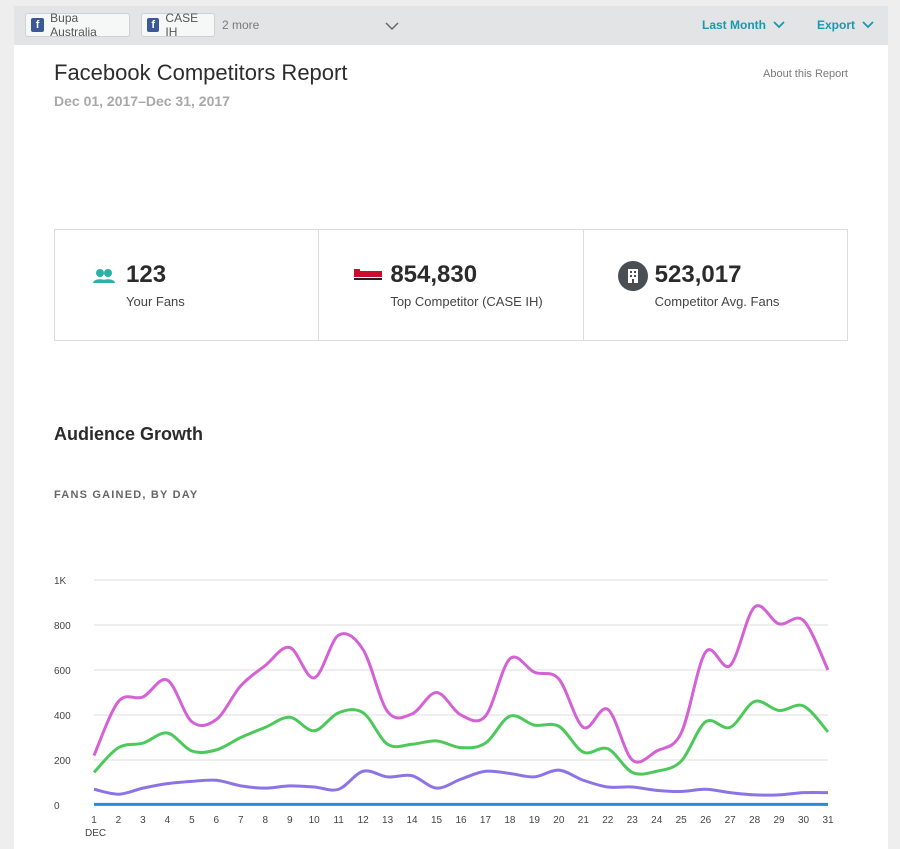 Image resolution: width=900 pixels, height=849 pixels. I want to click on x-tick-label: 20, so click(559, 820).